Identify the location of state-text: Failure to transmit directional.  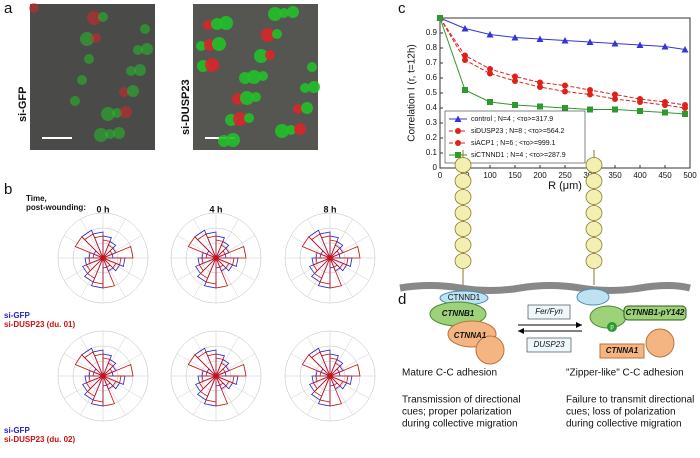
(630, 400).